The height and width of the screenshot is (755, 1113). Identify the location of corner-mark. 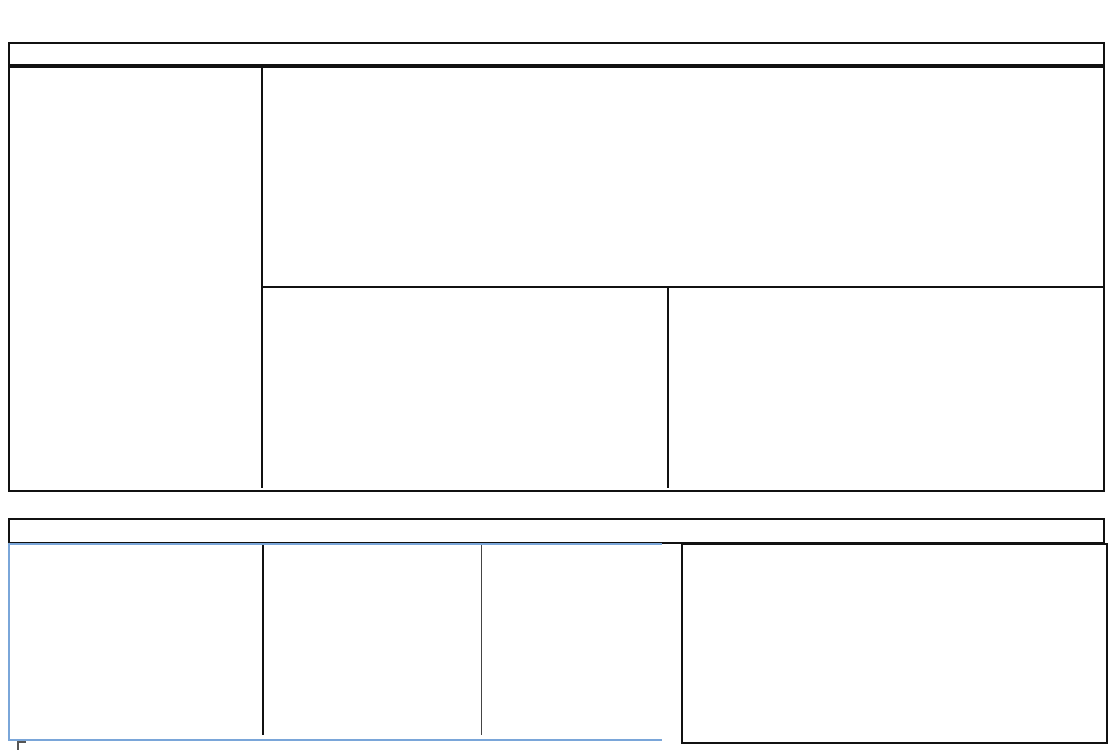
(21, 745).